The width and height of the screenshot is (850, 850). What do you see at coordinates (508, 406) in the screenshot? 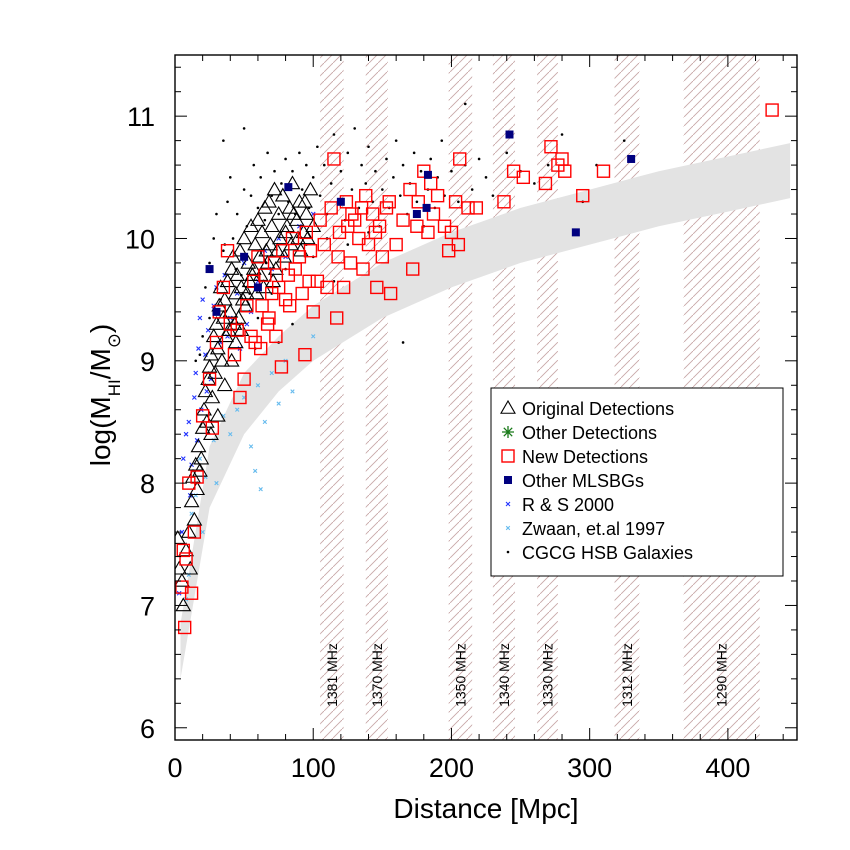
I see `legend-marker-original-detections` at bounding box center [508, 406].